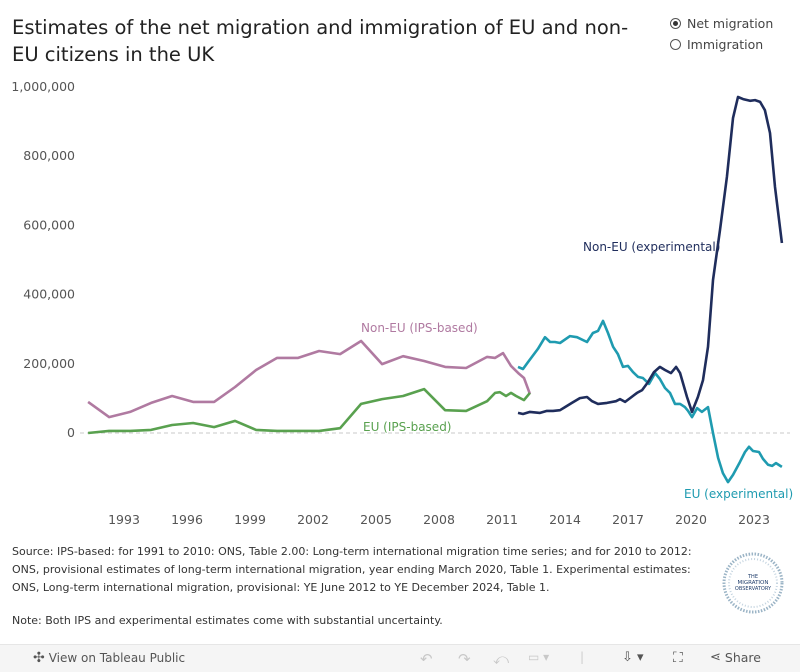 This screenshot has width=800, height=672. I want to click on svg-text: THE, so click(752, 577).